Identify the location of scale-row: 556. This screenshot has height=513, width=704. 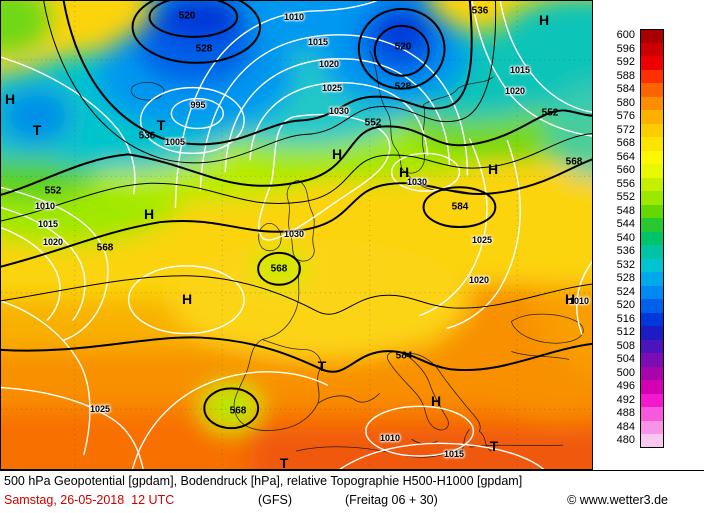
(632, 184).